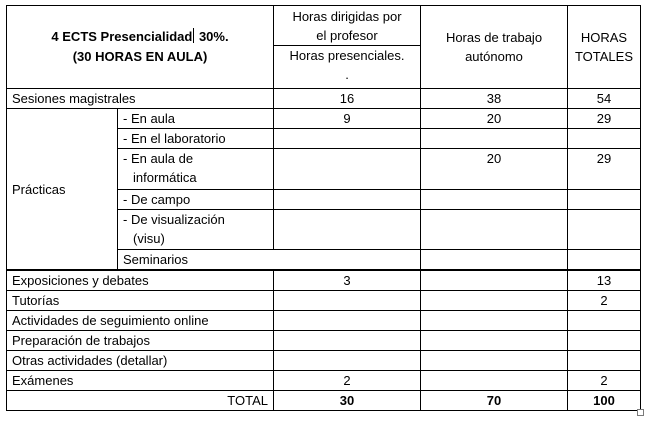 Image resolution: width=649 pixels, height=421 pixels. Describe the element at coordinates (195, 199) in the screenshot. I see `row-label: - De campo` at that location.